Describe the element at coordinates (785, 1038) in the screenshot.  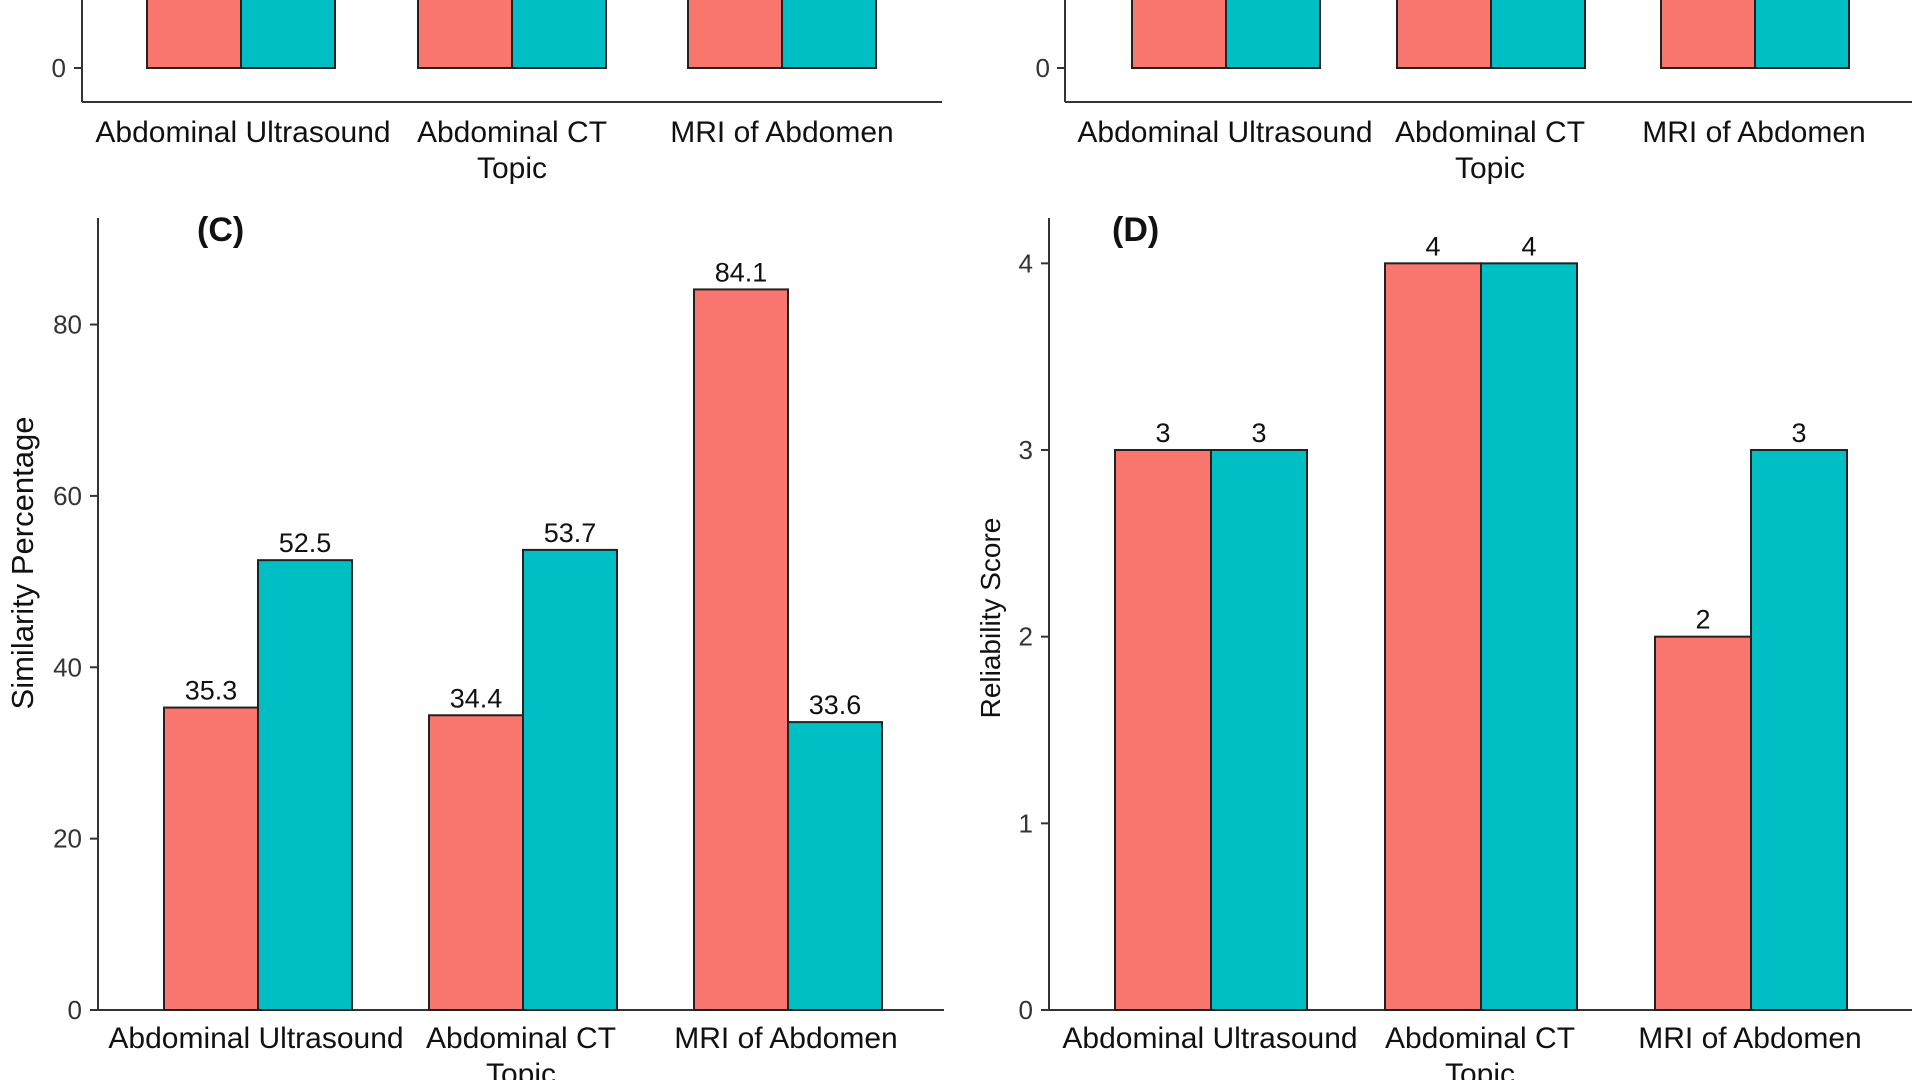
I see `panel-c-category-label: MRI of Abdomen` at that location.